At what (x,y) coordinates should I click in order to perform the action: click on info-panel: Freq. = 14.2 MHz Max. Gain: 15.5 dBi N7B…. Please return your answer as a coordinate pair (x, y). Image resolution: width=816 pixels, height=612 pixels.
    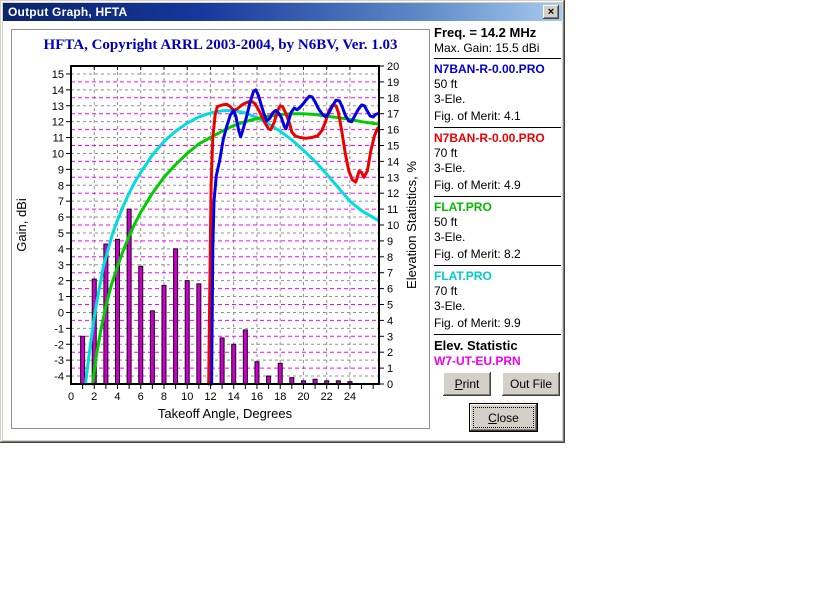
    Looking at the image, I should click on (497, 200).